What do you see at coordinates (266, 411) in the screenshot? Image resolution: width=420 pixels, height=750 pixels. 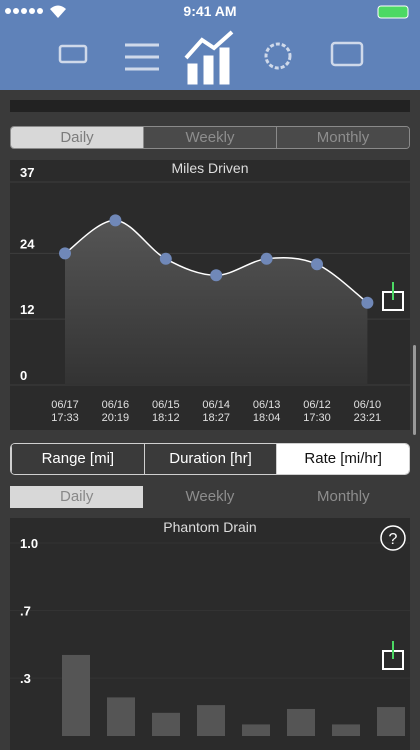 I see `x-tick-label: 06/13 18:04` at bounding box center [266, 411].